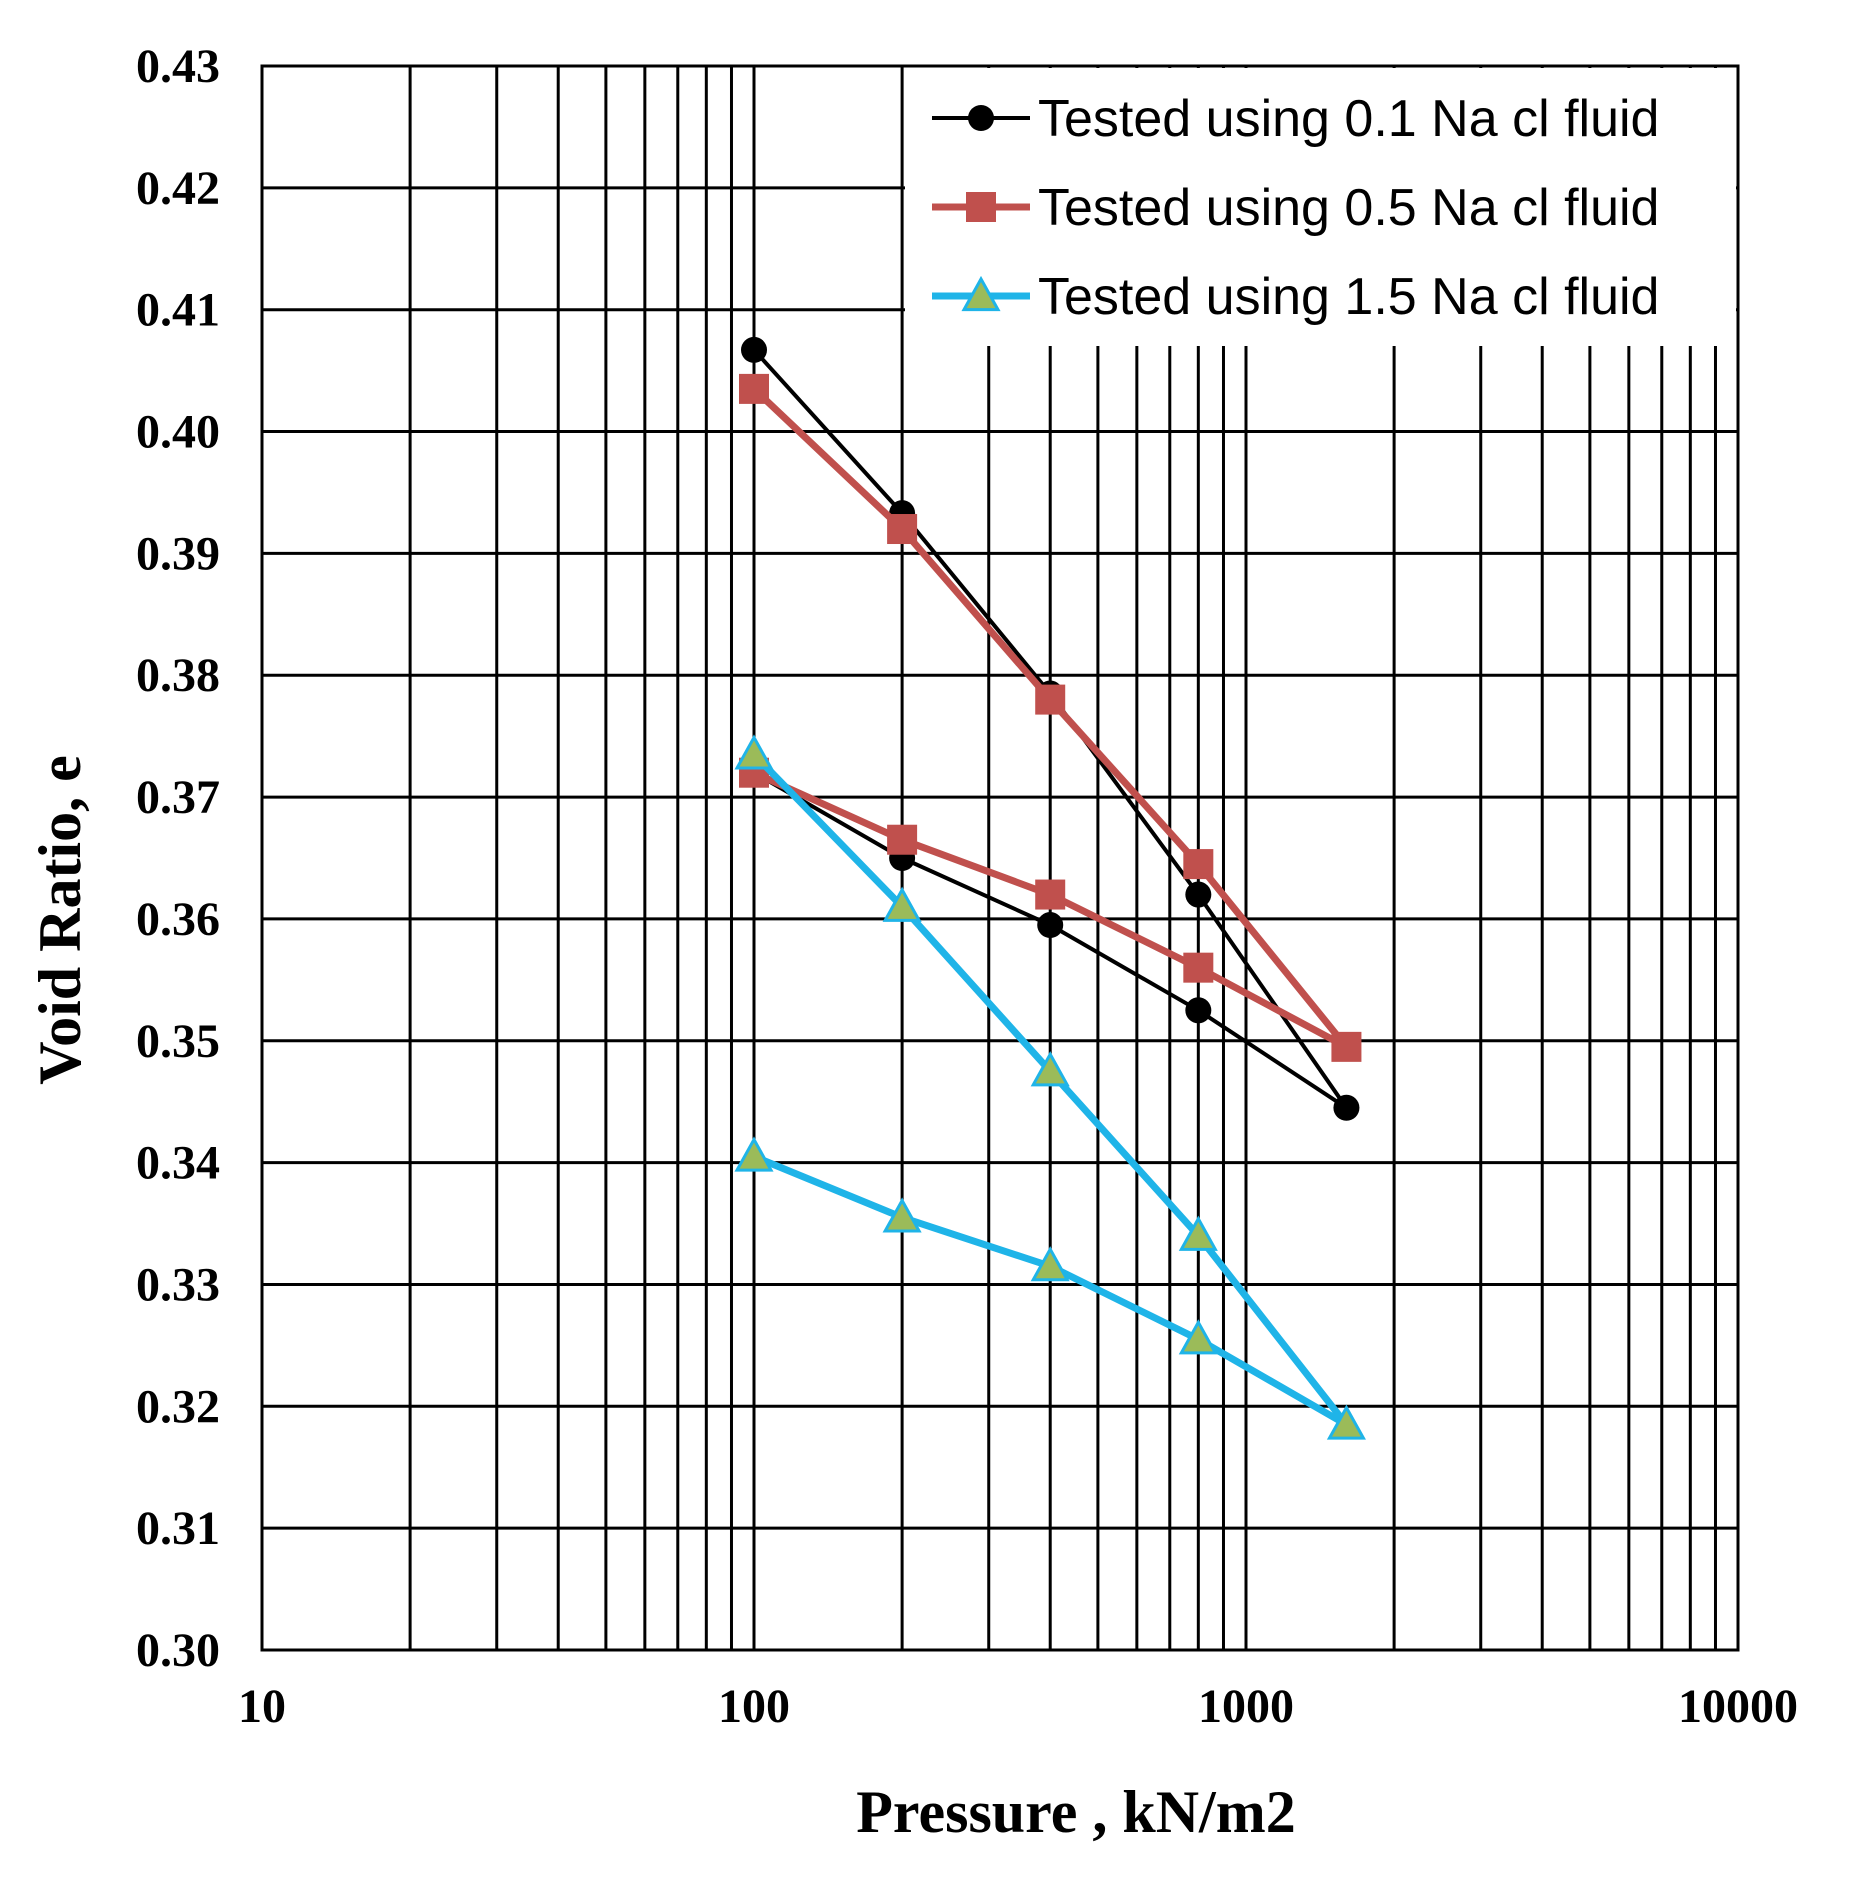 The height and width of the screenshot is (1896, 1872). Describe the element at coordinates (178, 1528) in the screenshot. I see `y-tick-label: 0.31` at that location.